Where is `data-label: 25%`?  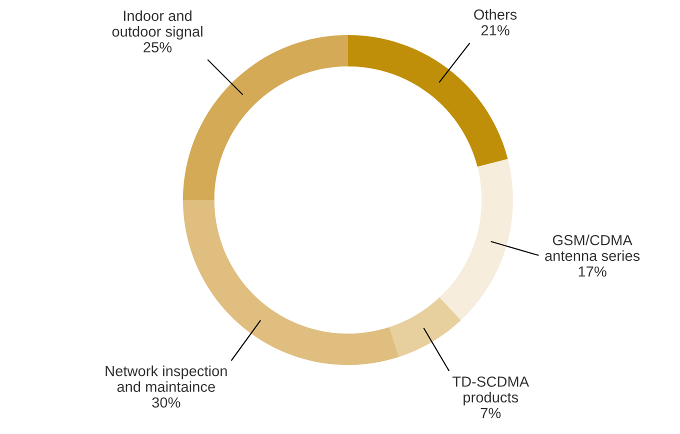 data-label: 25% is located at coordinates (158, 47).